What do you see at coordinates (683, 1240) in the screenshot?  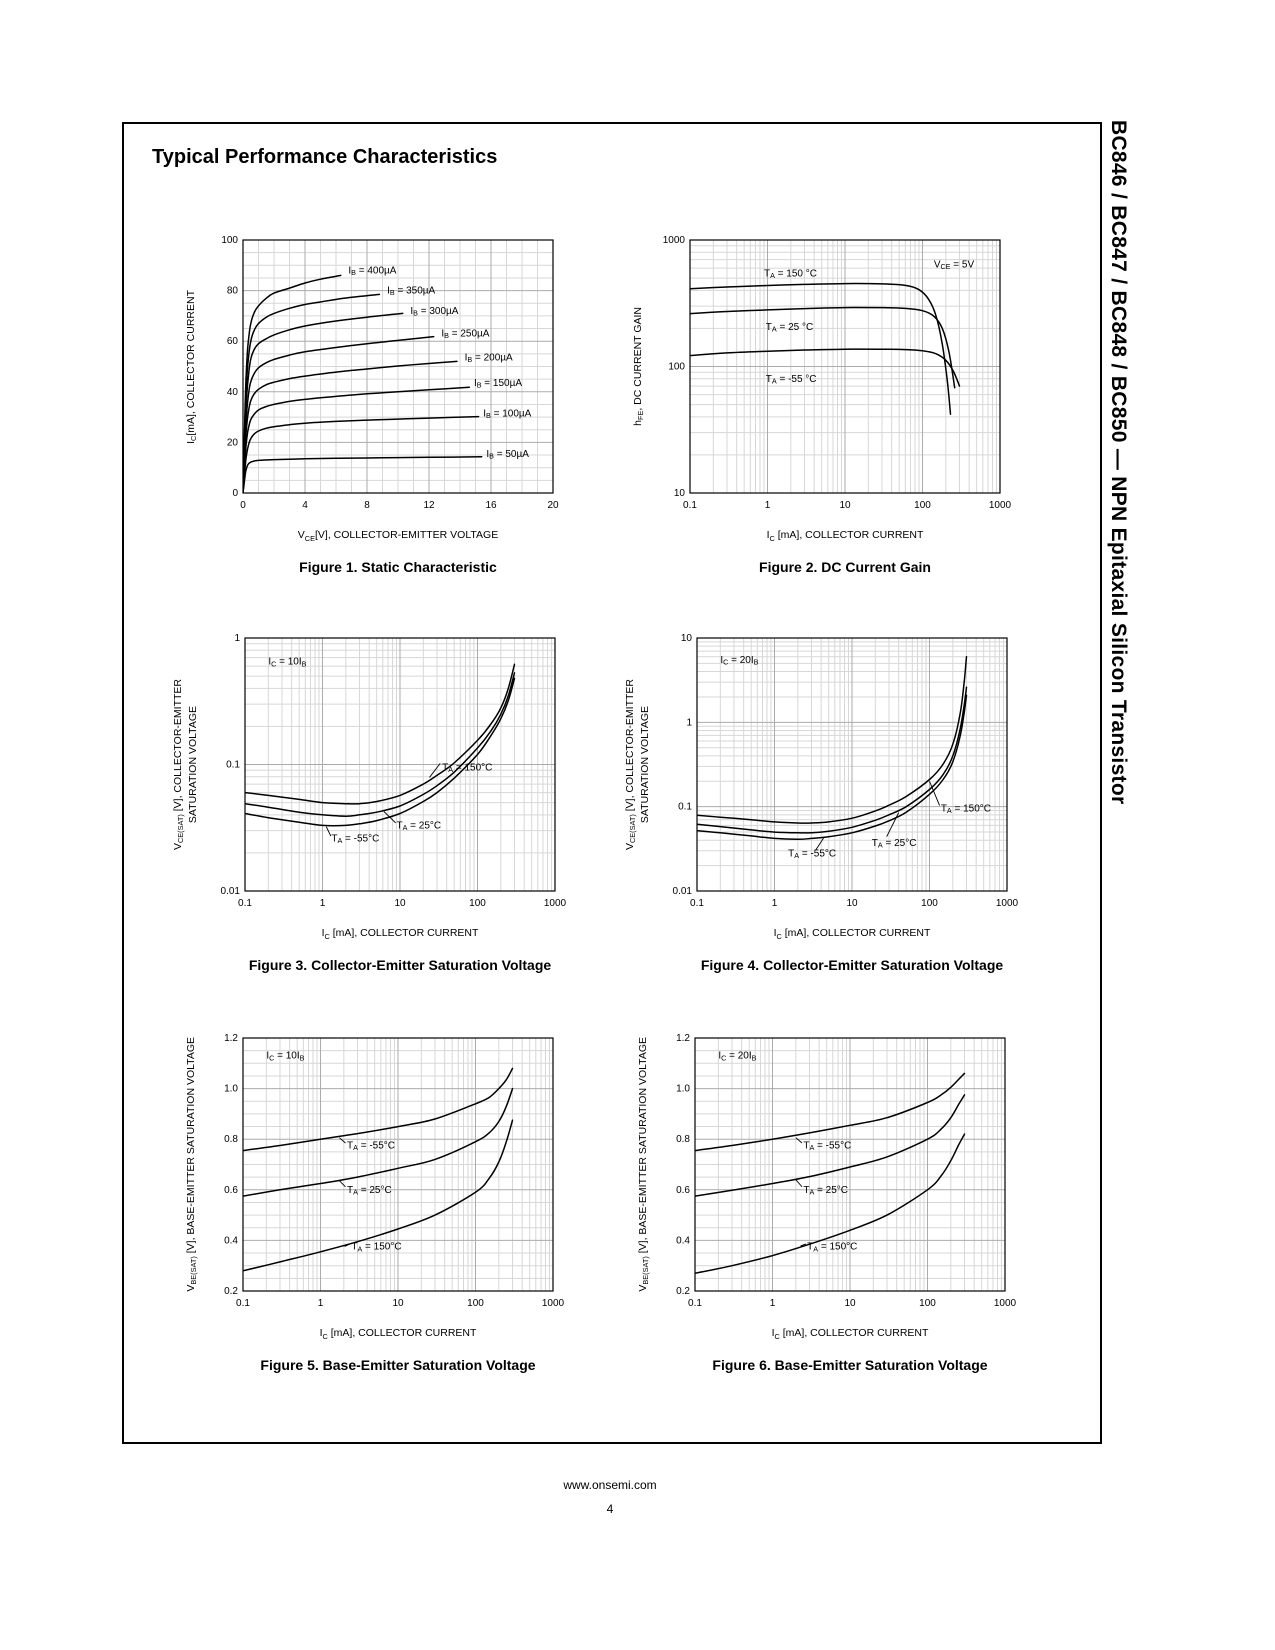 I see `chart-text: 0.4` at bounding box center [683, 1240].